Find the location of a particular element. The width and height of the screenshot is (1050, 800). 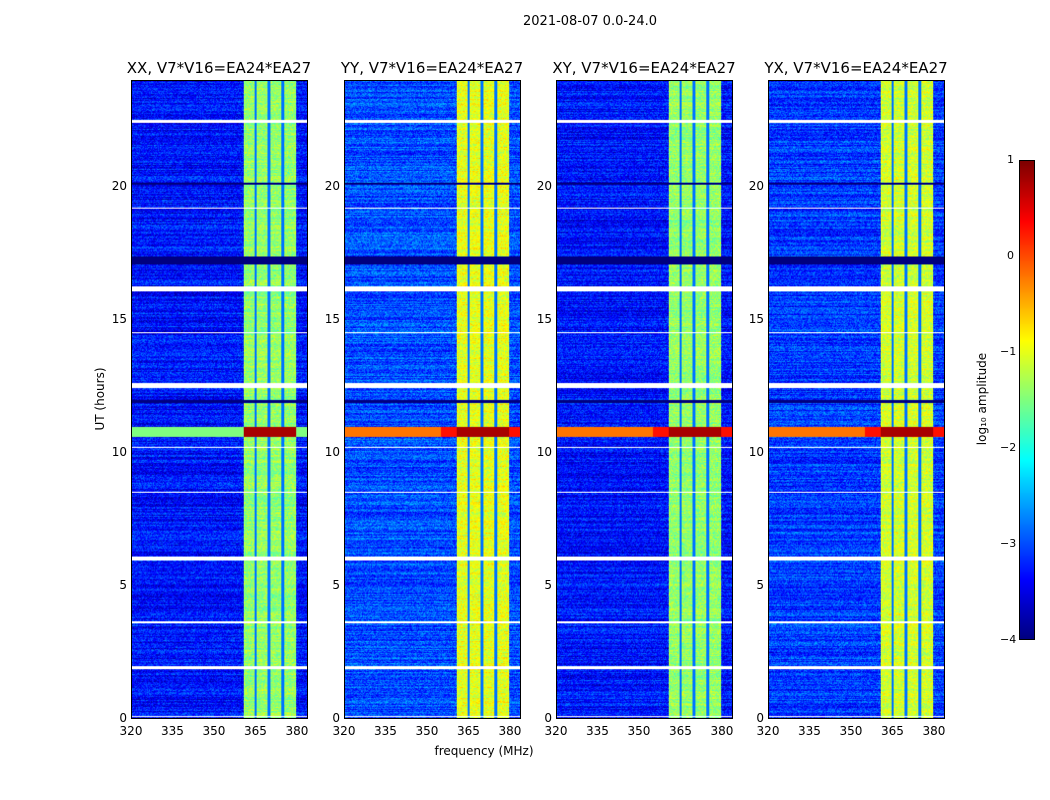

colorbar-tick-label: −2 is located at coordinates (1008, 447).